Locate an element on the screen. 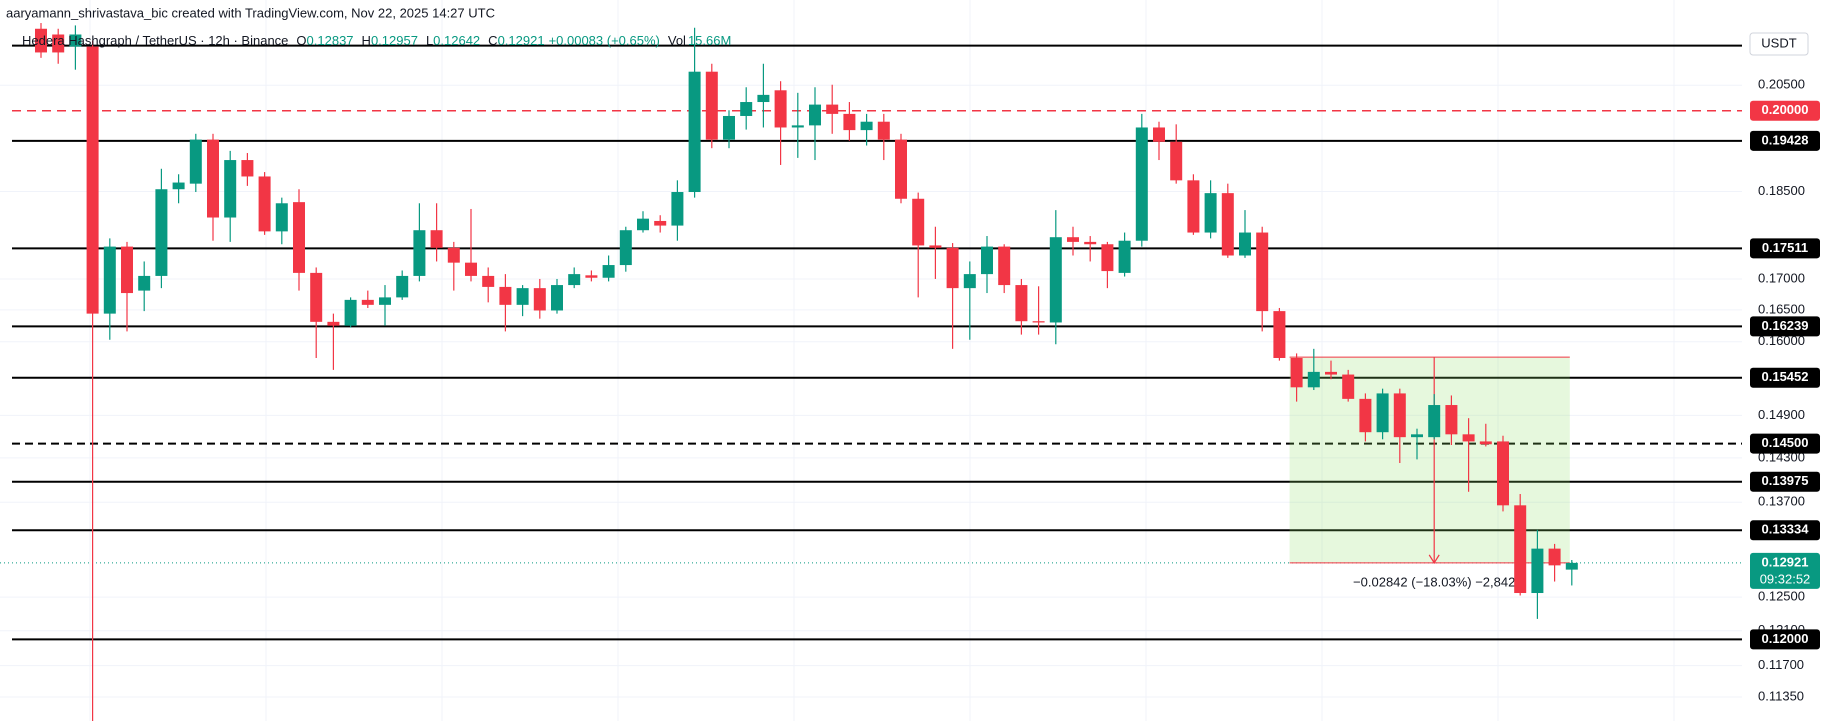 Image resolution: width=1825 pixels, height=721 pixels. level-label: 0.17511 is located at coordinates (1785, 247).